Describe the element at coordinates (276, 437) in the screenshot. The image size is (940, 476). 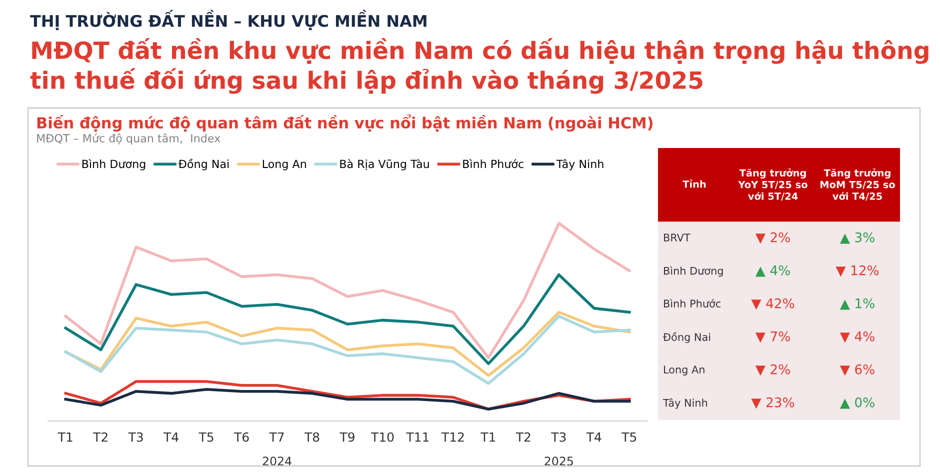
I see `x-tick-label: T7` at that location.